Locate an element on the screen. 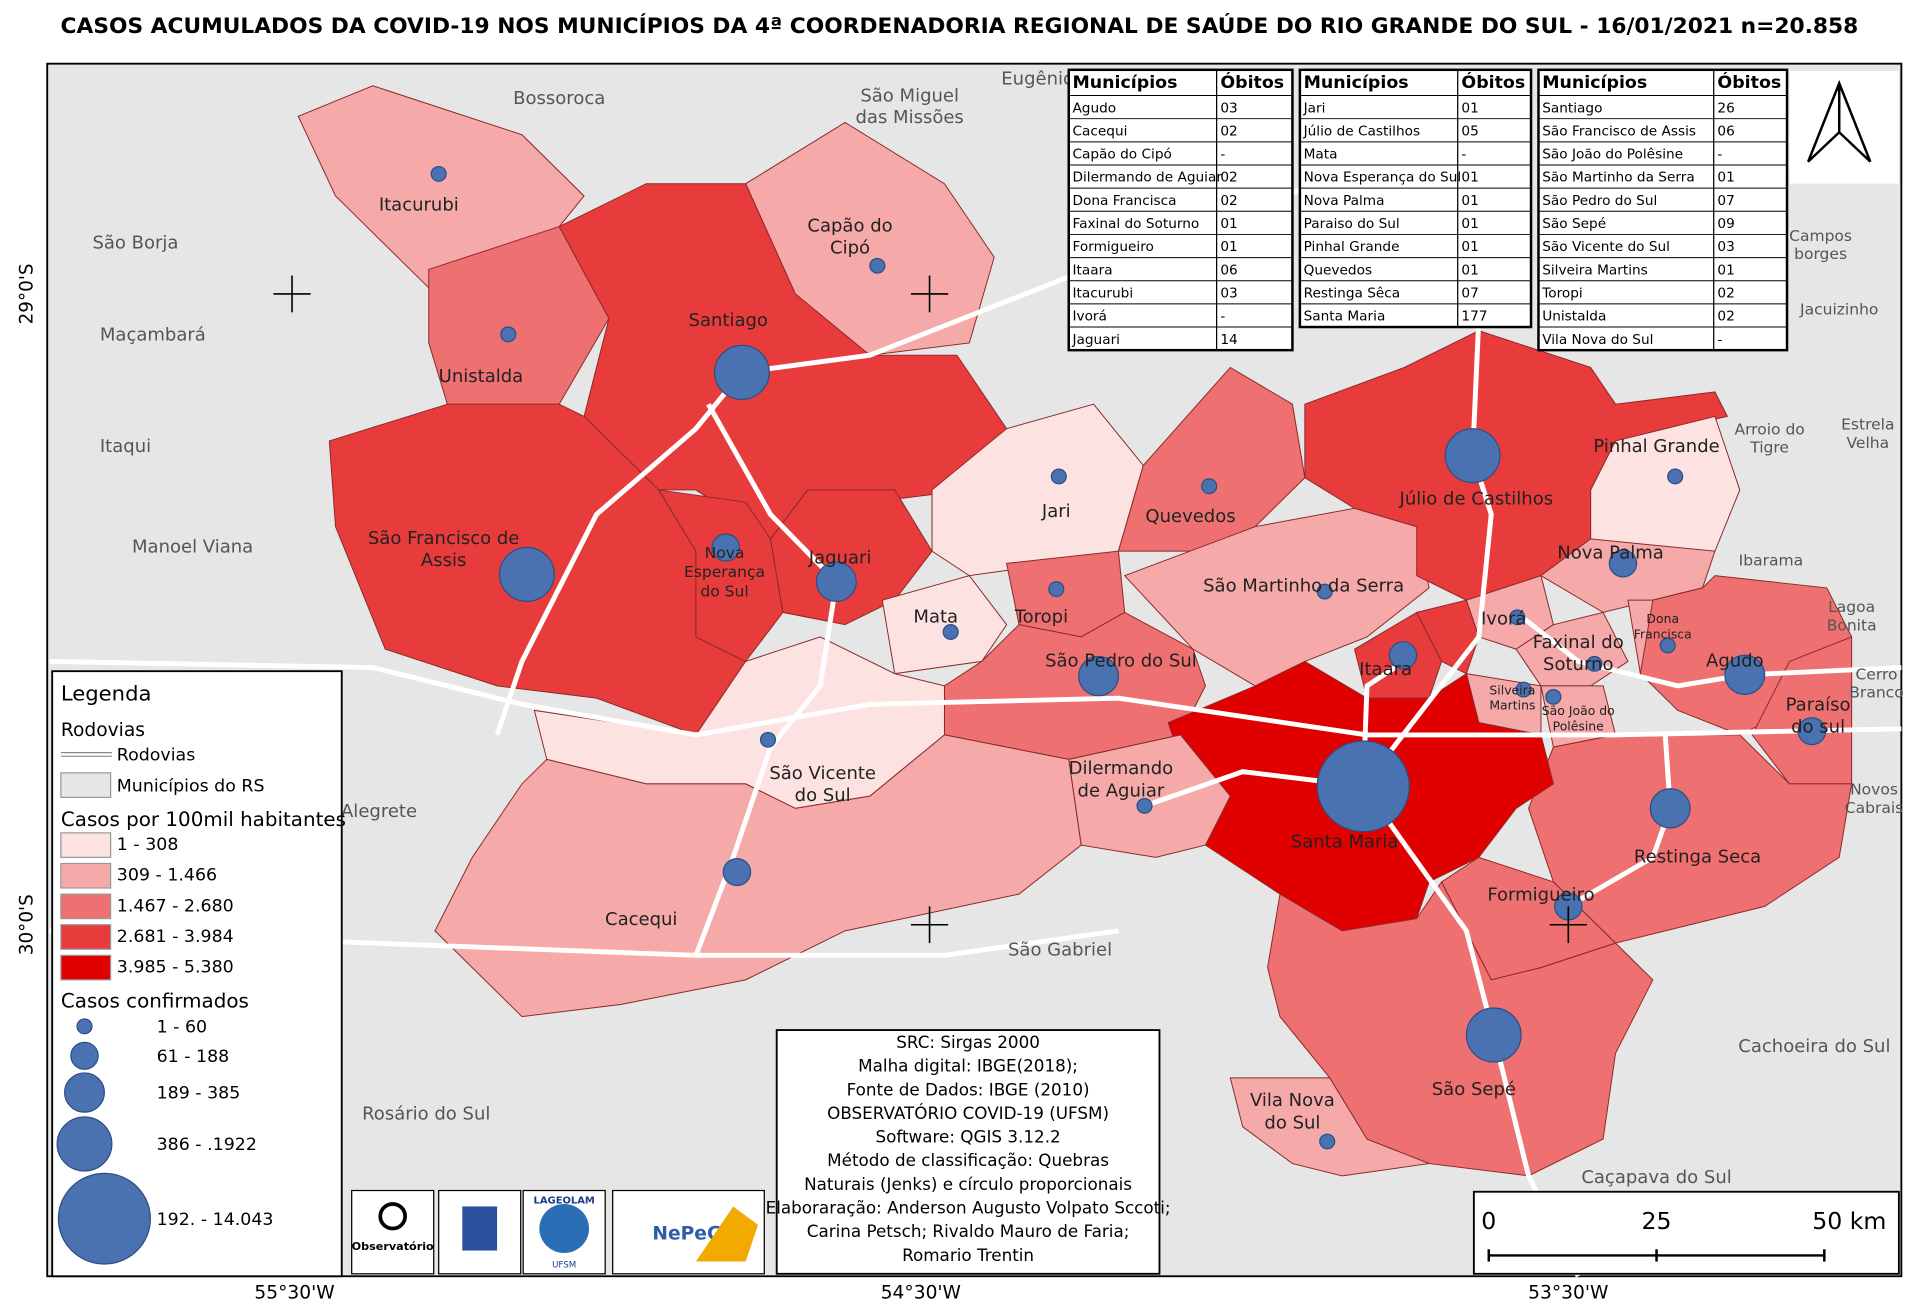  table-cell: 26 is located at coordinates (1725, 108).